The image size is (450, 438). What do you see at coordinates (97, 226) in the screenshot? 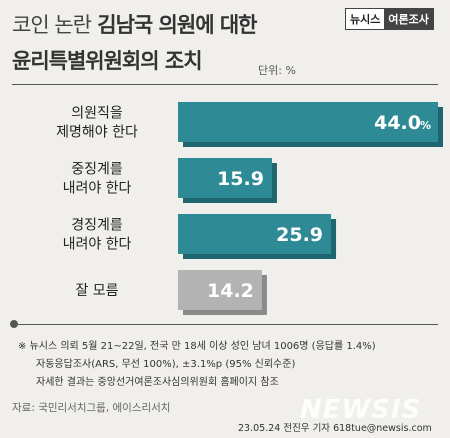
I see `category-label: 경징계를` at bounding box center [97, 226].